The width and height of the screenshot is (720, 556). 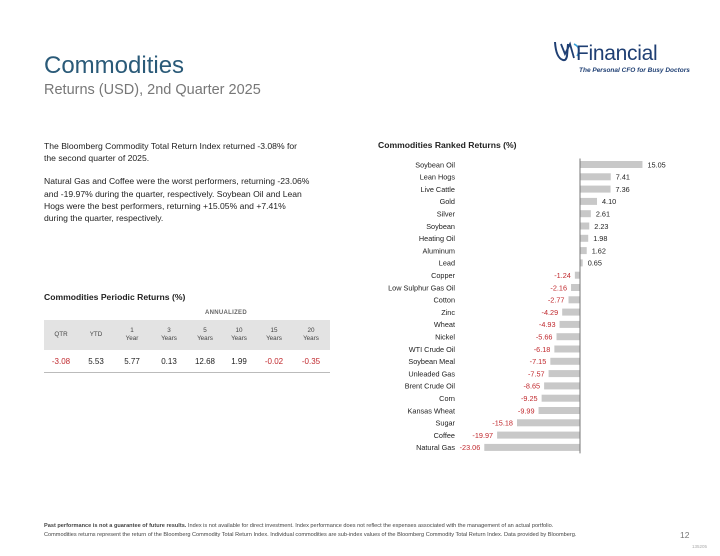 I want to click on table-header-cell: 10 Years, so click(x=239, y=335).